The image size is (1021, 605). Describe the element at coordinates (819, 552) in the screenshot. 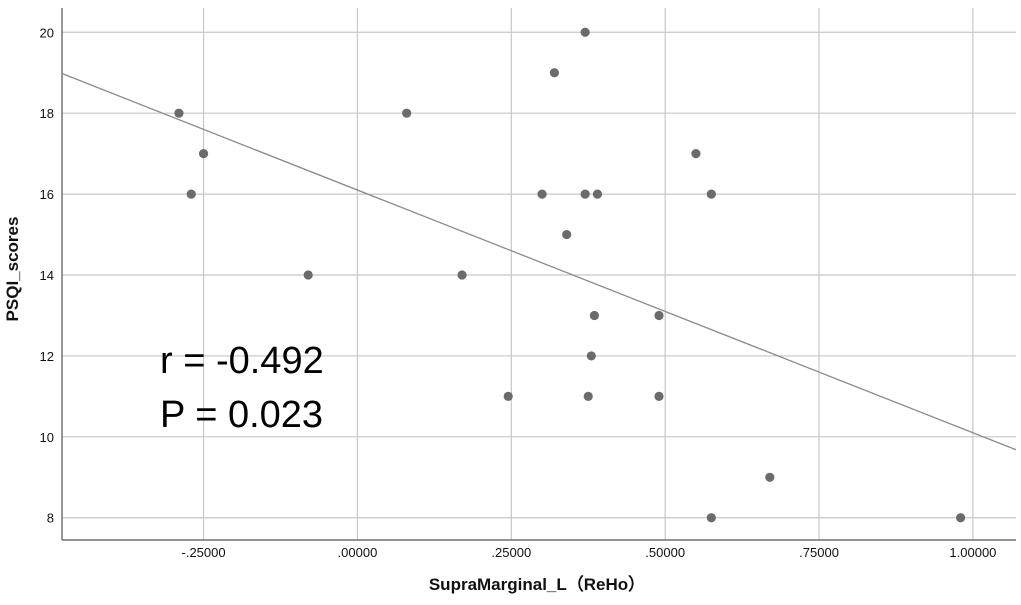

I see `x-tick-label: .75000` at that location.